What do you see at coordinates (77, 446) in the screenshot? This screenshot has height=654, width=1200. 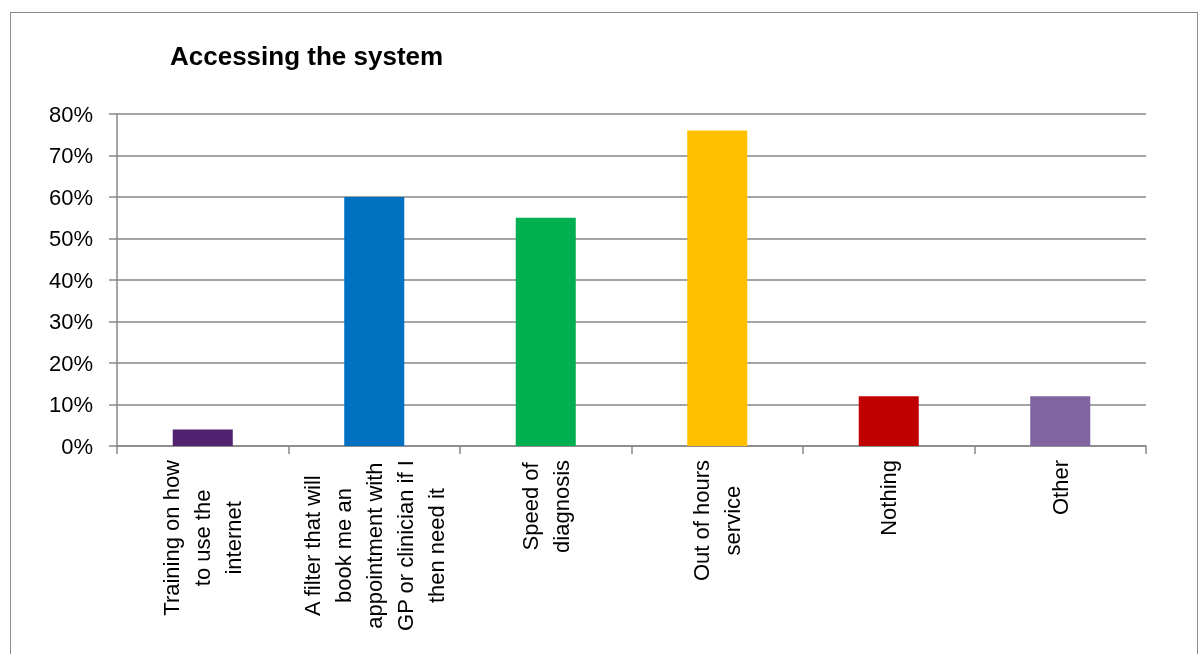 I see `y-tick-label: 0%` at bounding box center [77, 446].